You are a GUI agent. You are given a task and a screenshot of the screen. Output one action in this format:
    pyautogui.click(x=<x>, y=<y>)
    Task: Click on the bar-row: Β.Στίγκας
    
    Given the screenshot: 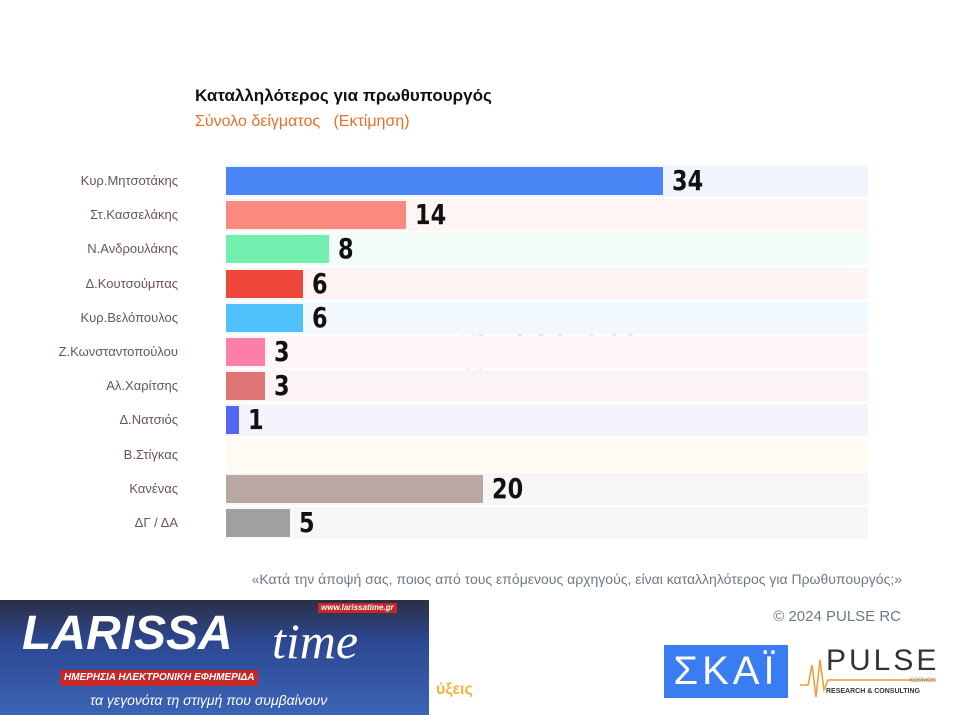 What is the action you would take?
    pyautogui.click(x=477, y=455)
    